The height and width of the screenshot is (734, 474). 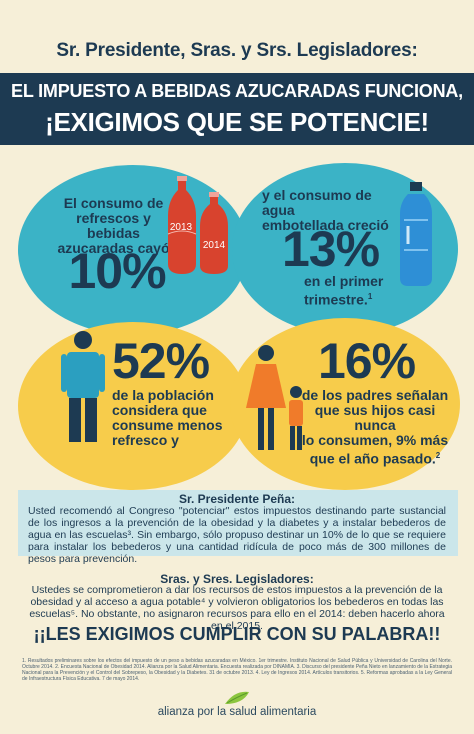 What do you see at coordinates (83, 386) in the screenshot?
I see `man-icon` at bounding box center [83, 386].